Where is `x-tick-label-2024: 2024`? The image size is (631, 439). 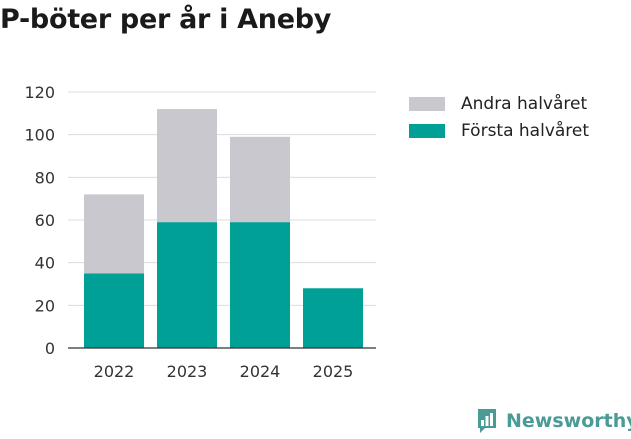 x-tick-label-2024: 2024 is located at coordinates (260, 371).